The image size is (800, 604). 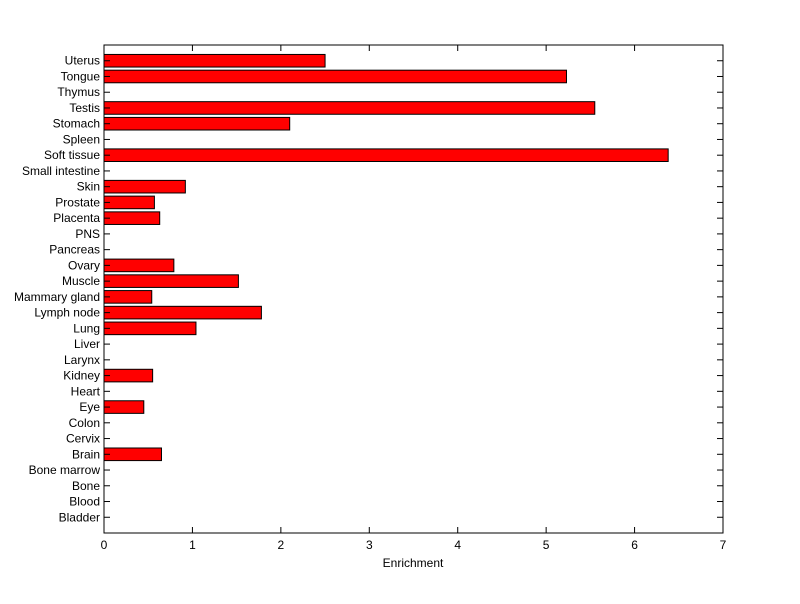 What do you see at coordinates (72, 155) in the screenshot?
I see `y-tick-label: Soft tissue` at bounding box center [72, 155].